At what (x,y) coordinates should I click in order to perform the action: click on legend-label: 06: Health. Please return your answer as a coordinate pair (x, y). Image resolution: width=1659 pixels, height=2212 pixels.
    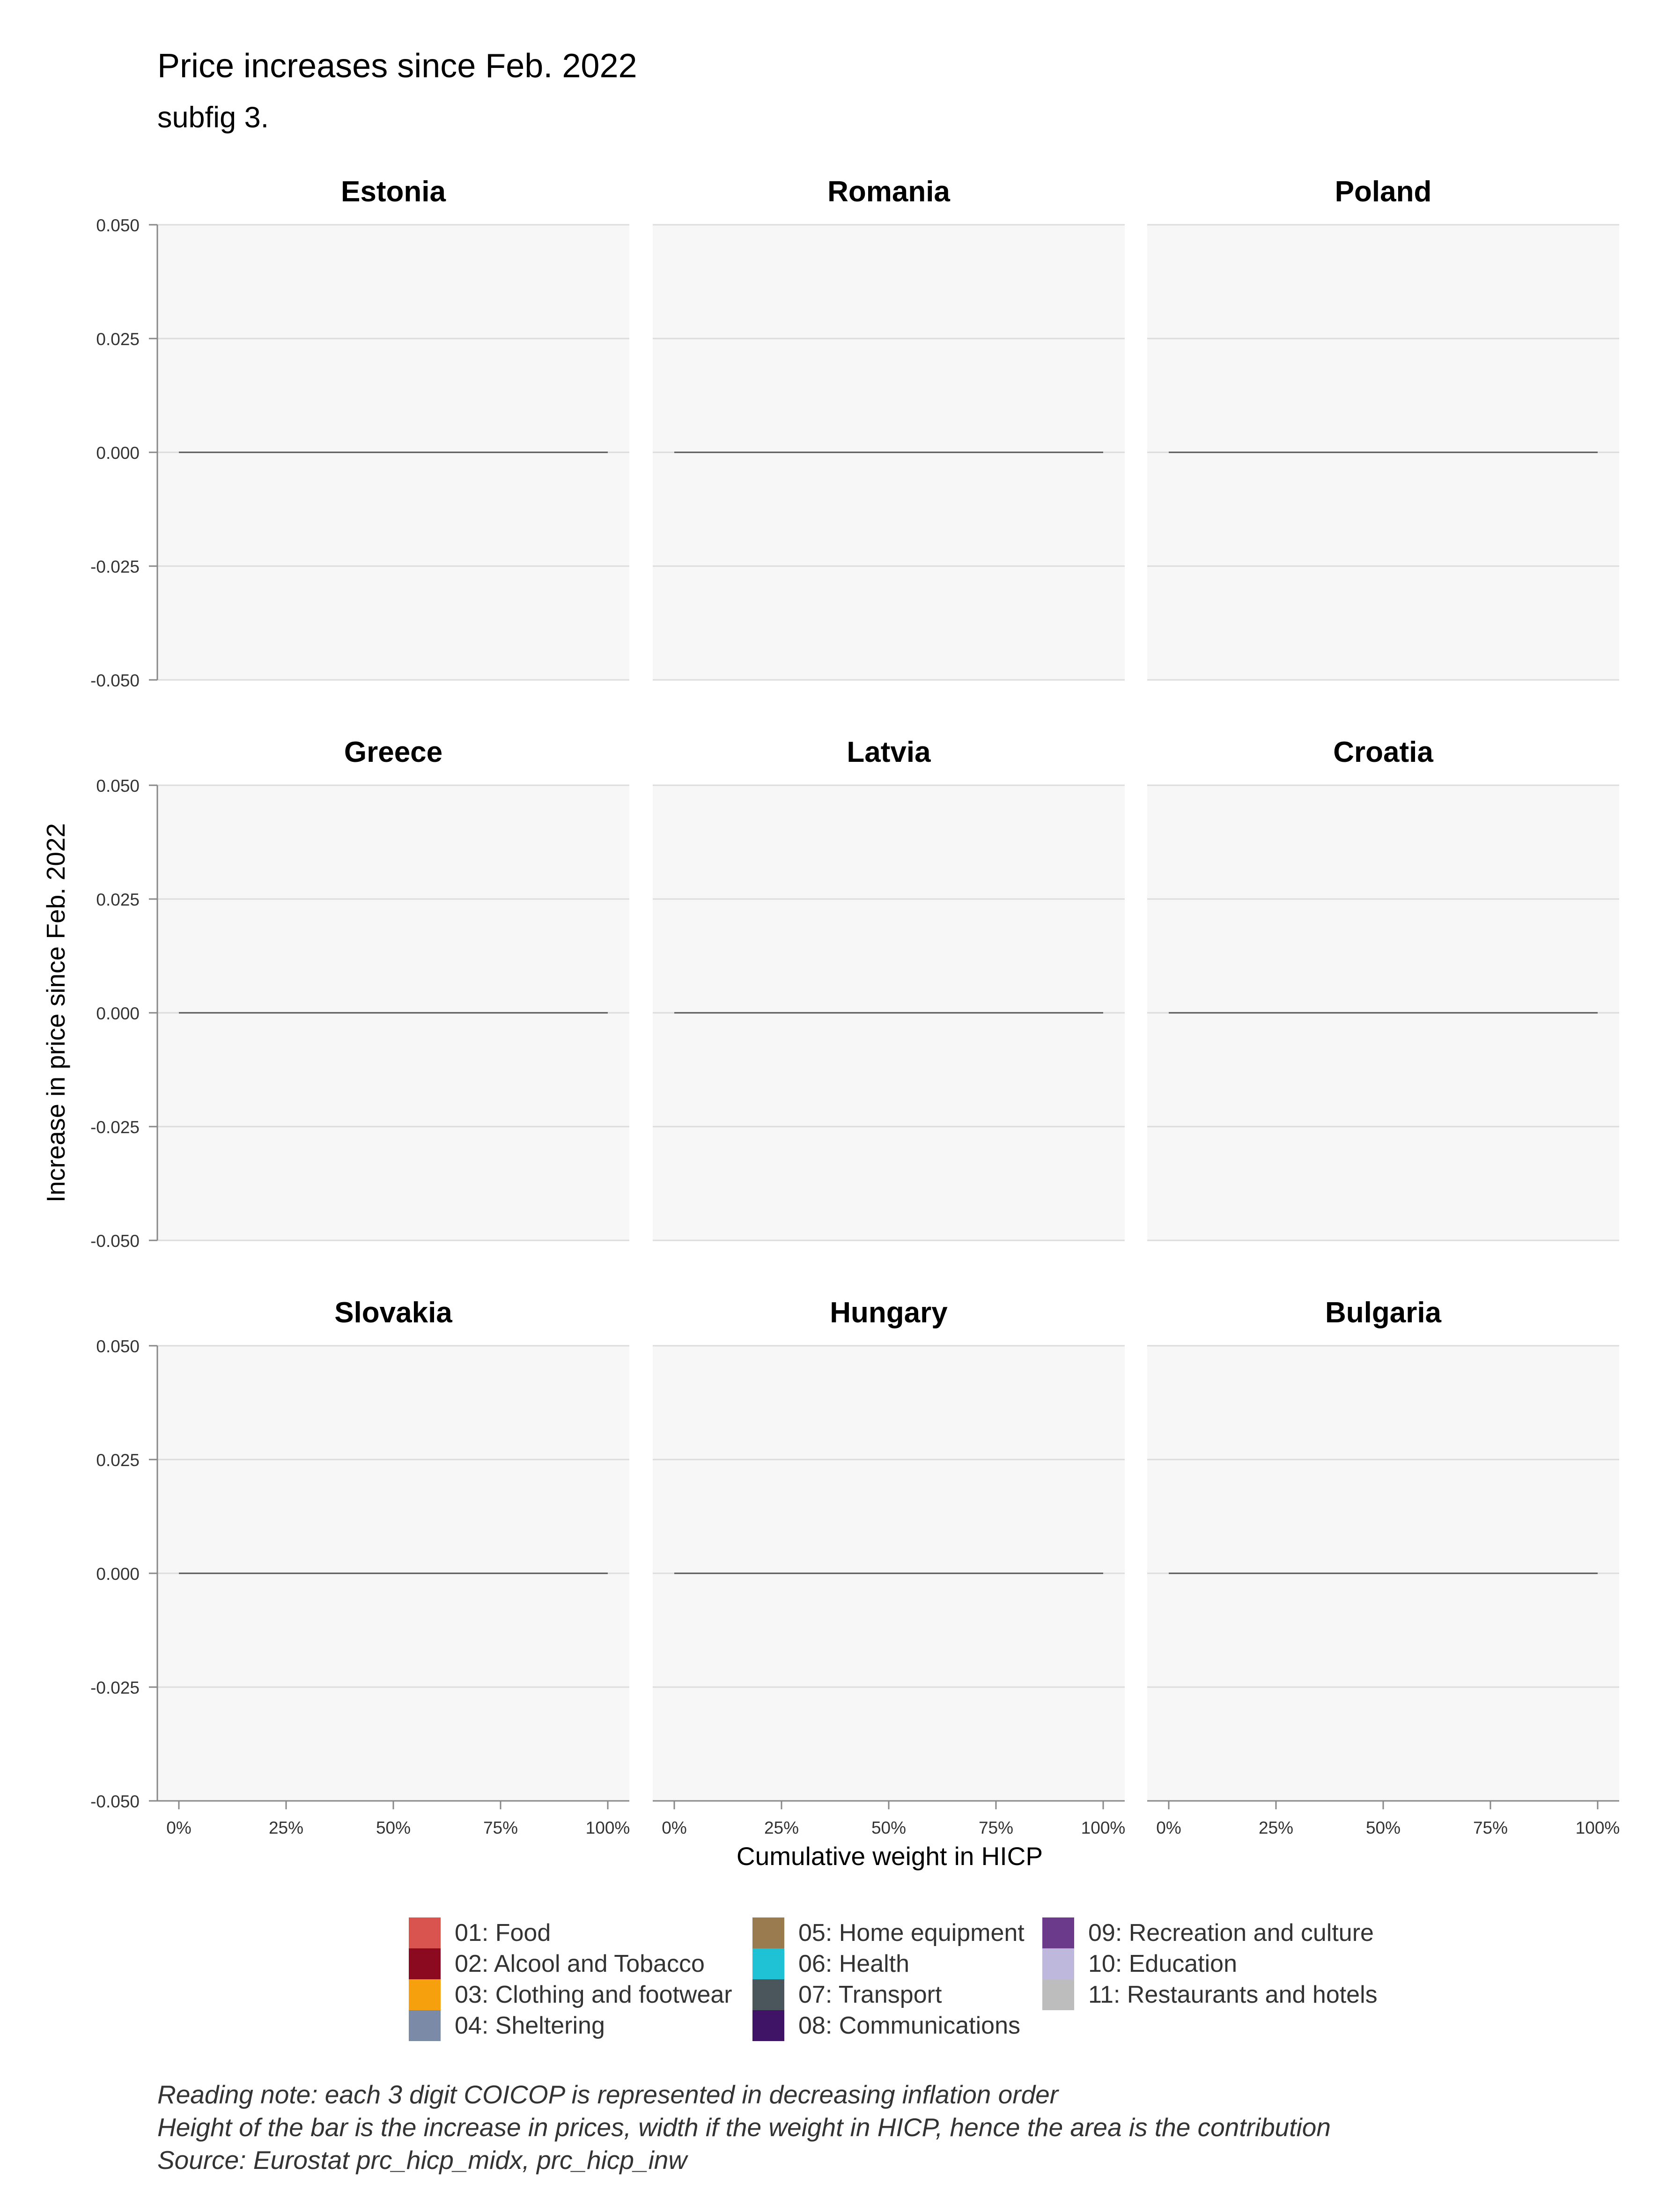
    Looking at the image, I should click on (854, 1963).